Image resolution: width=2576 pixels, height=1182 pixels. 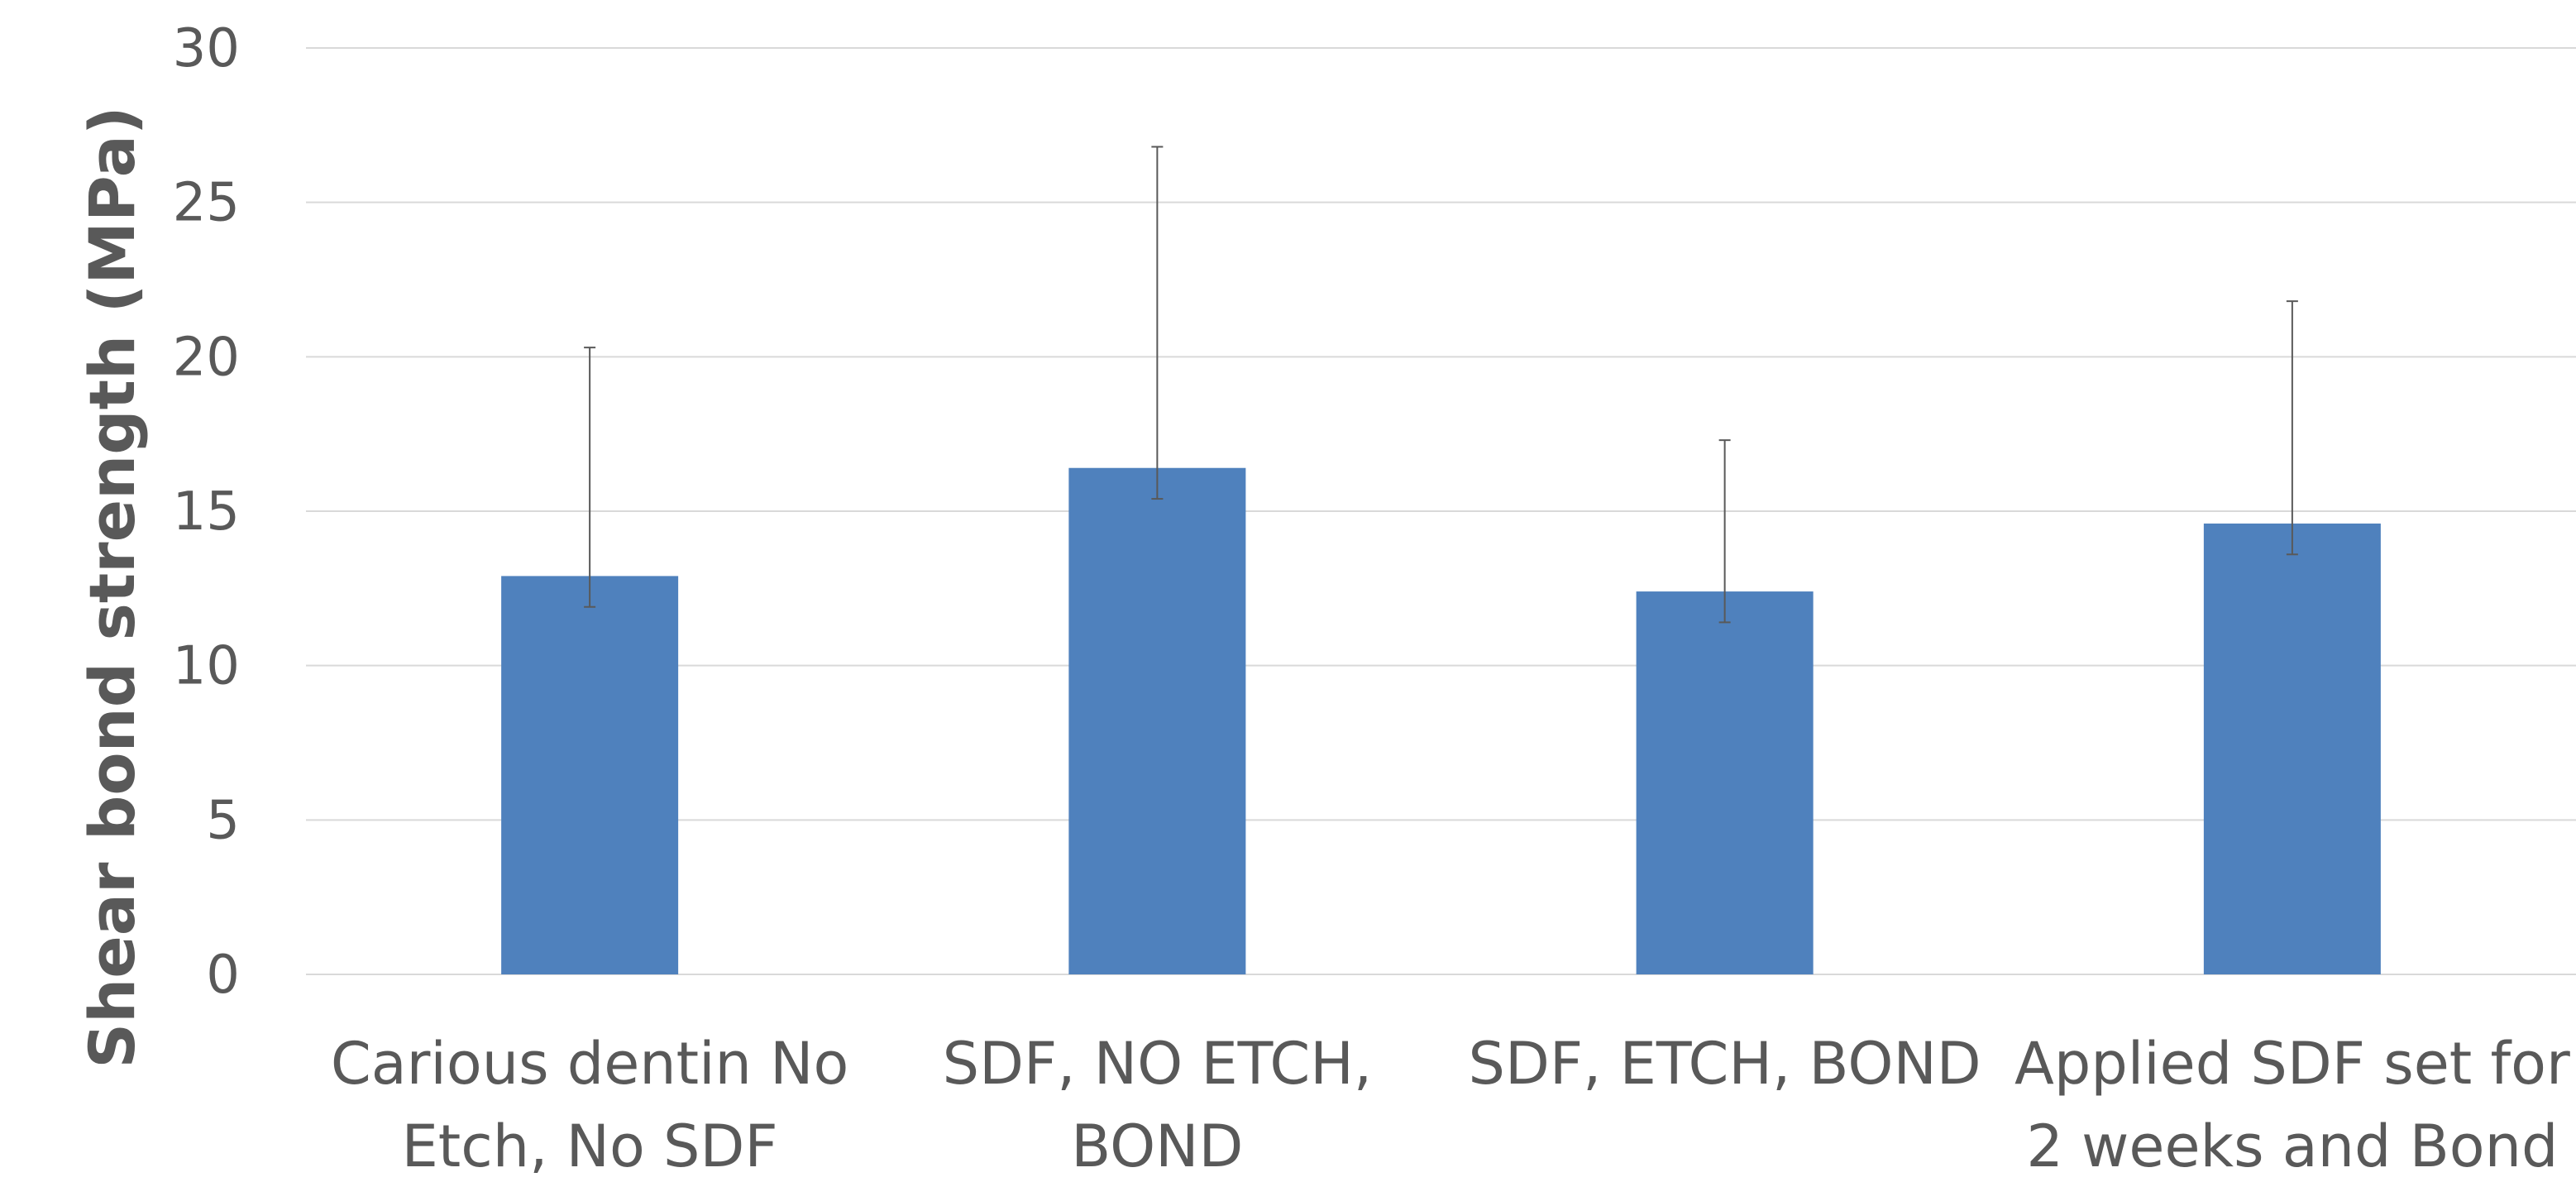 I want to click on x-category-label: Applied SDF set for 2 weeks and Bond, so click(x=2292, y=1104).